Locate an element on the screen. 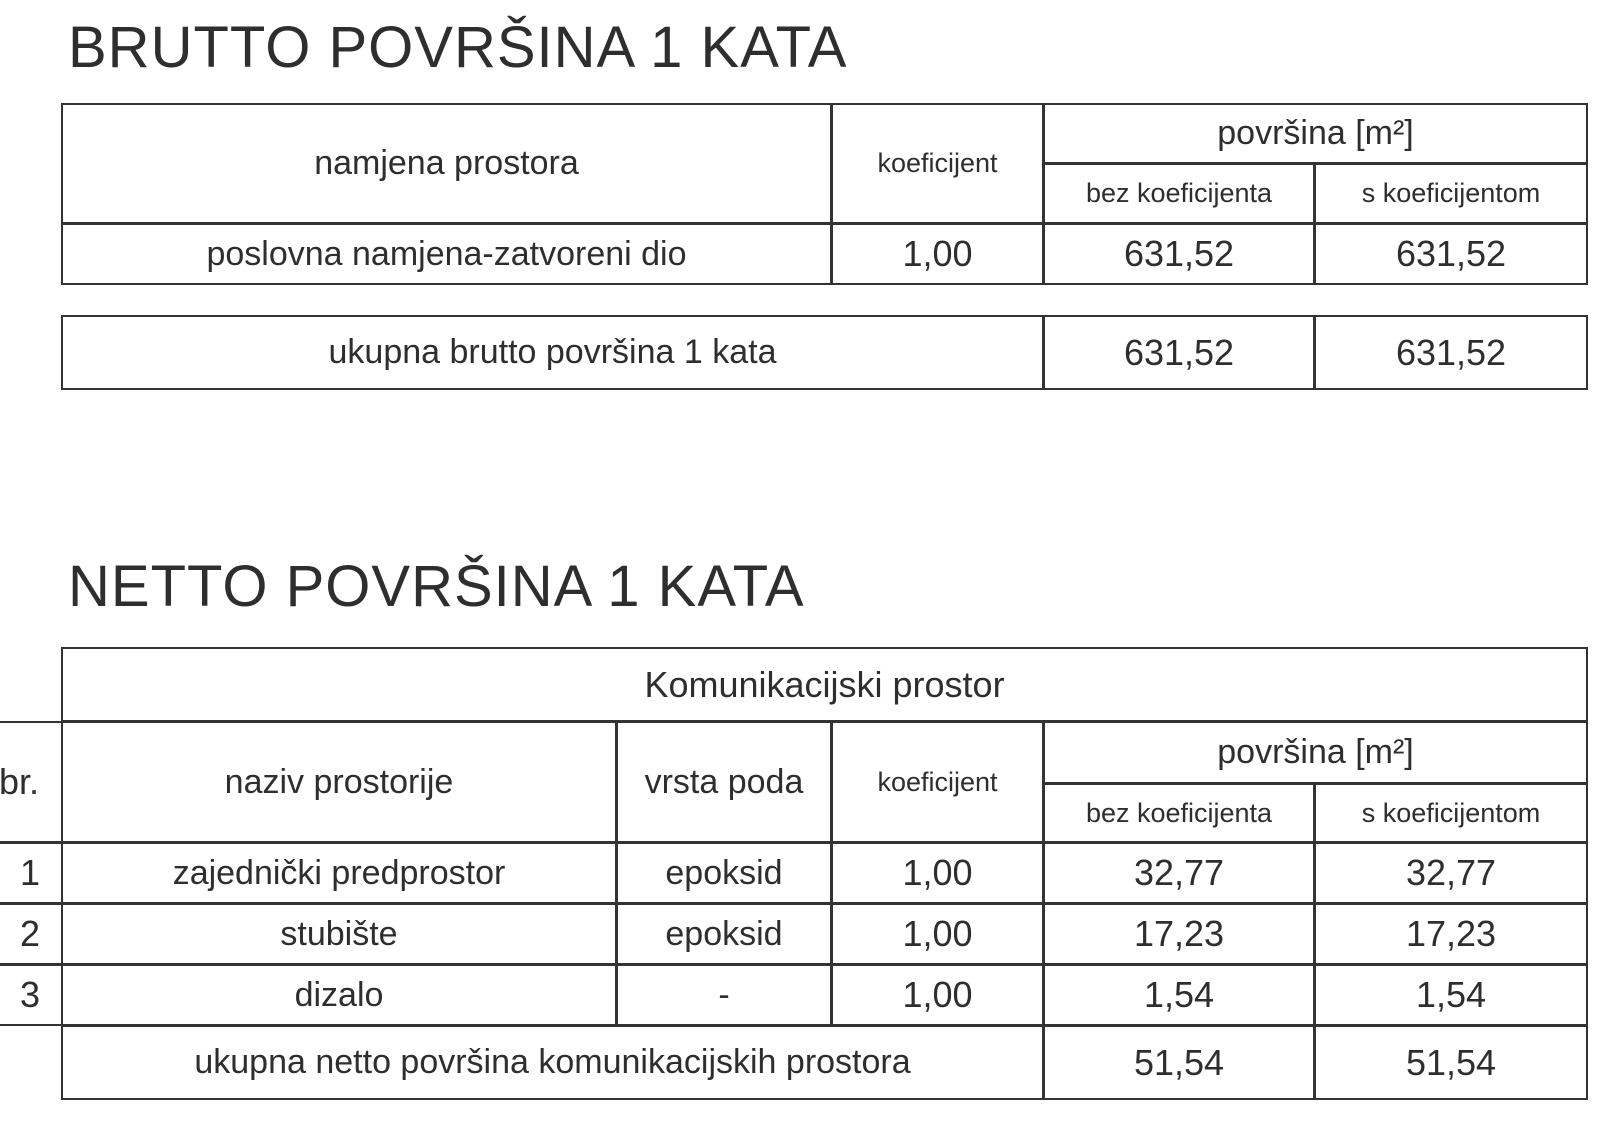 Image resolution: width=1600 pixels, height=1129 pixels. cell-s: 32,77 is located at coordinates (1451, 873).